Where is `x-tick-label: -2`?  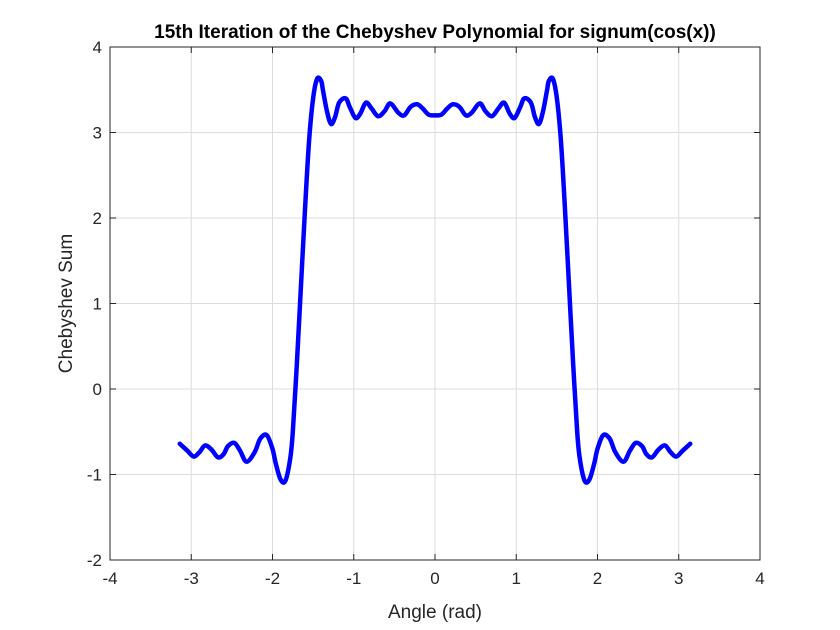
x-tick-label: -2 is located at coordinates (272, 578).